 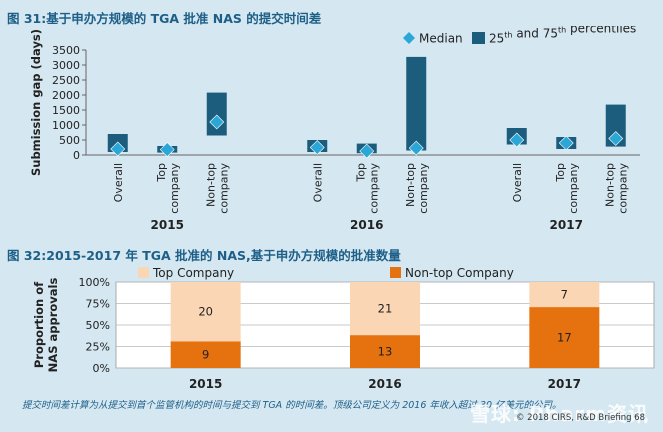 I want to click on legend-non-top-company-swatch, so click(x=395, y=272).